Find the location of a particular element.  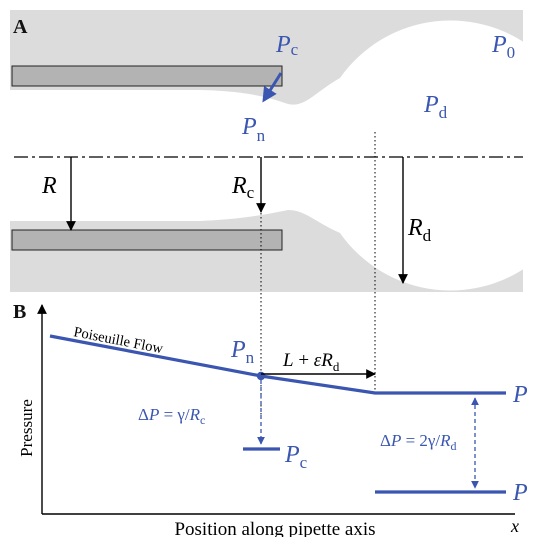

x-axis-label: Position along pipette axis is located at coordinates (274, 528).